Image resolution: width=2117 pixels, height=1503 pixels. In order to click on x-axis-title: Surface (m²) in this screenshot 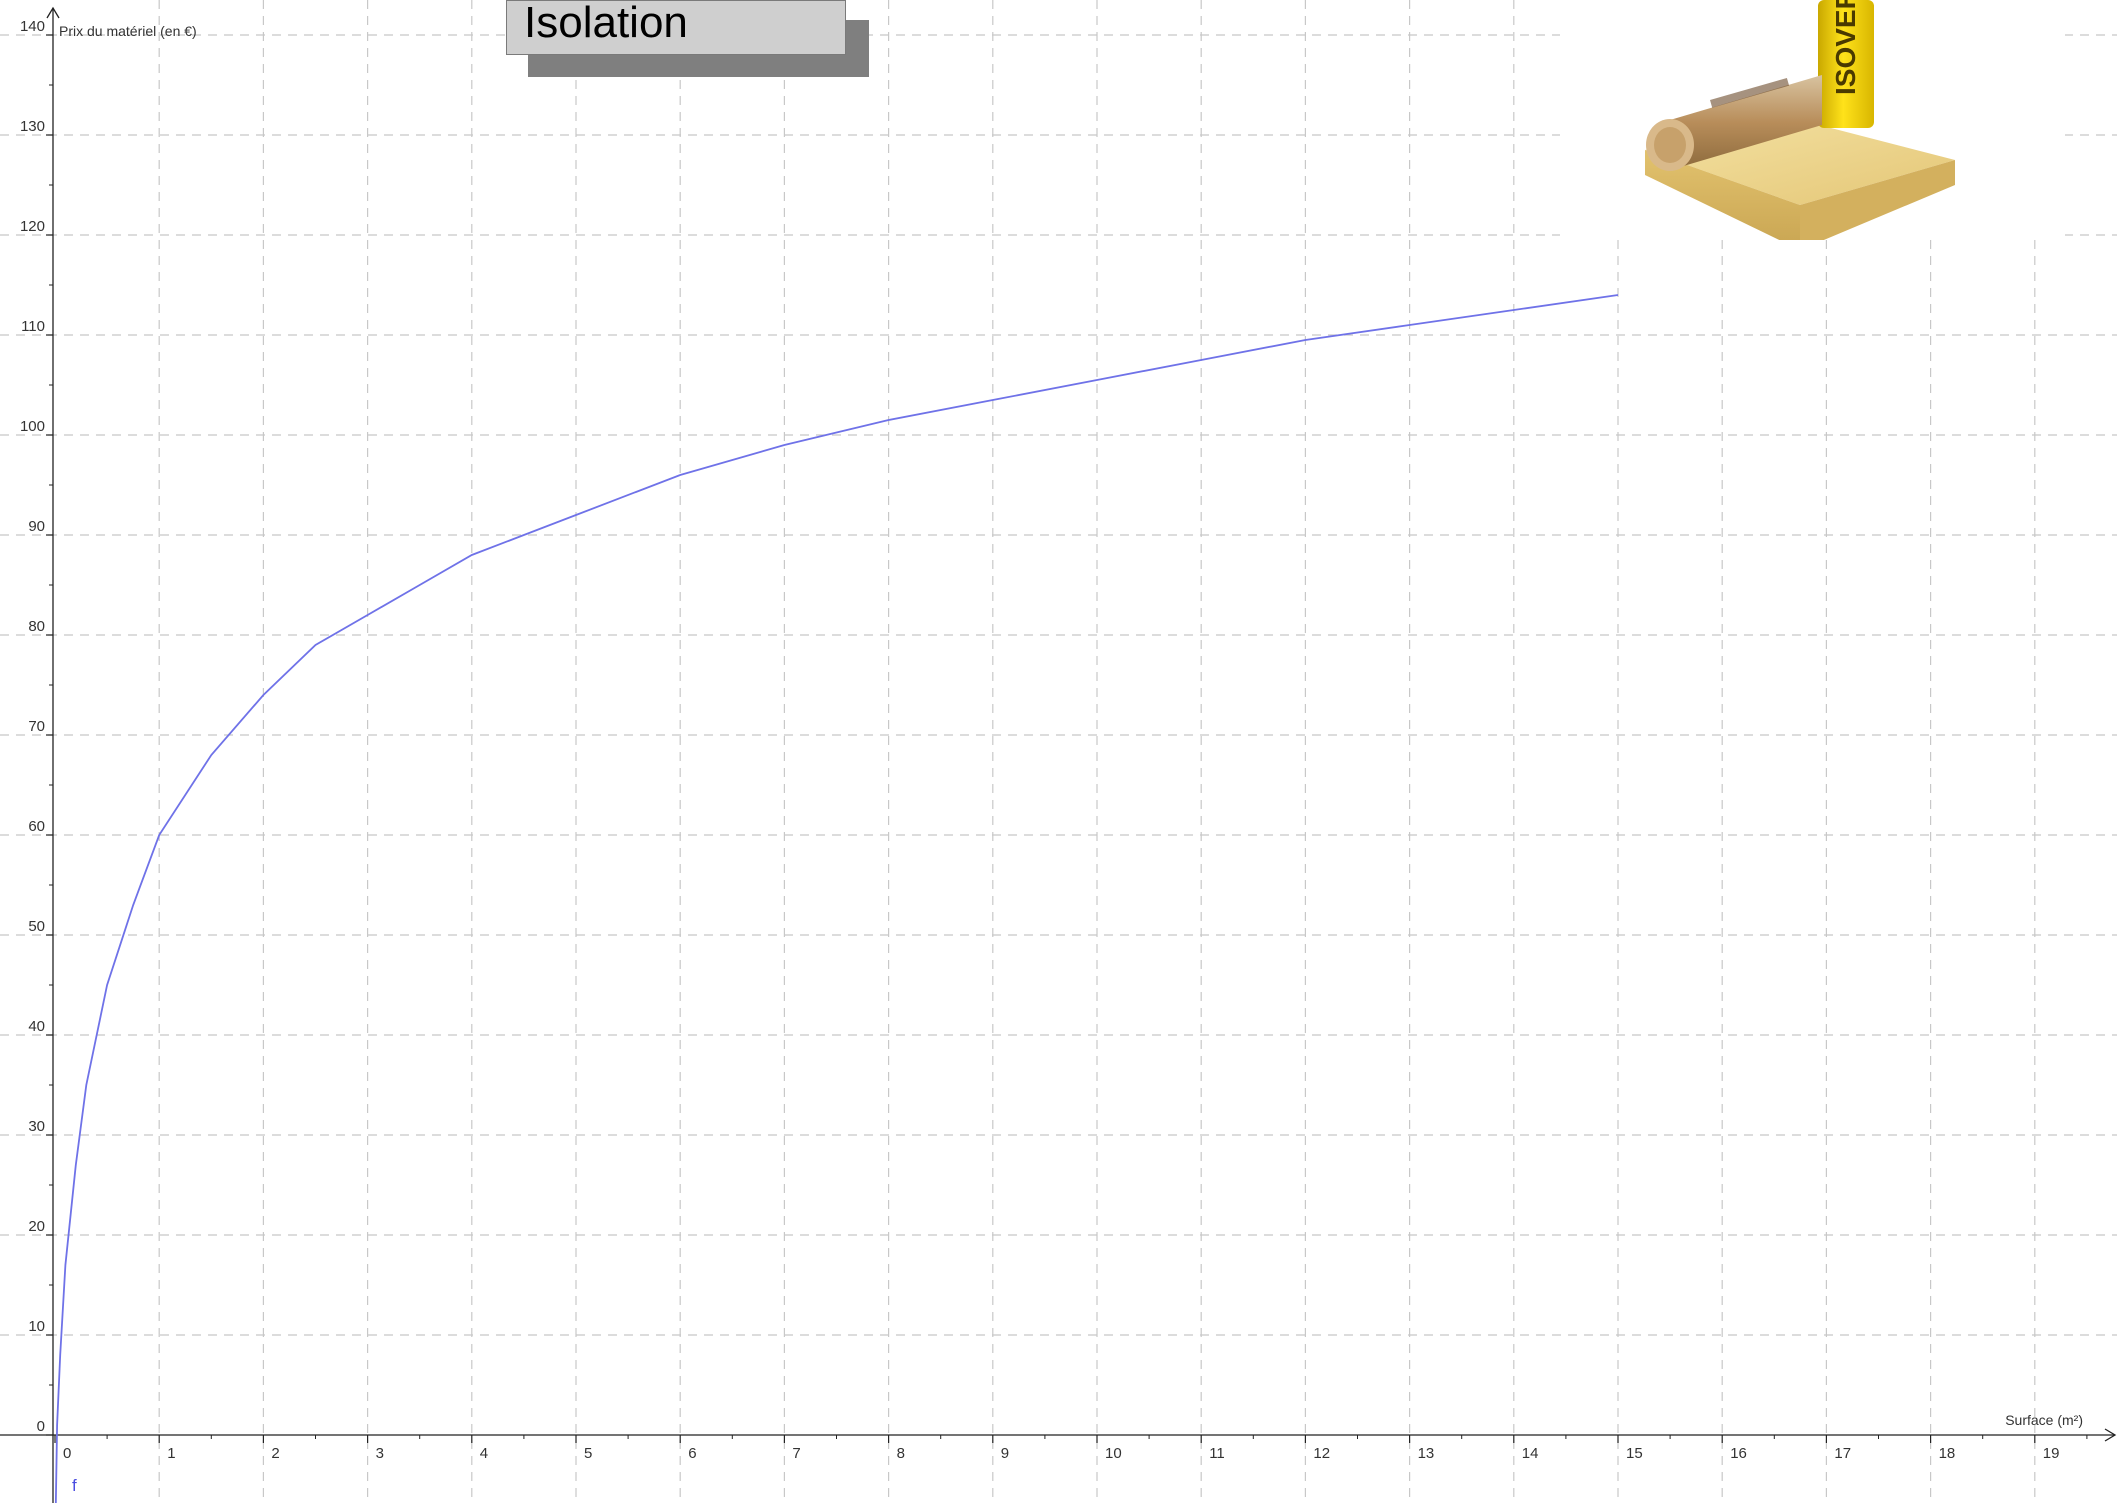, I will do `click(2044, 1420)`.